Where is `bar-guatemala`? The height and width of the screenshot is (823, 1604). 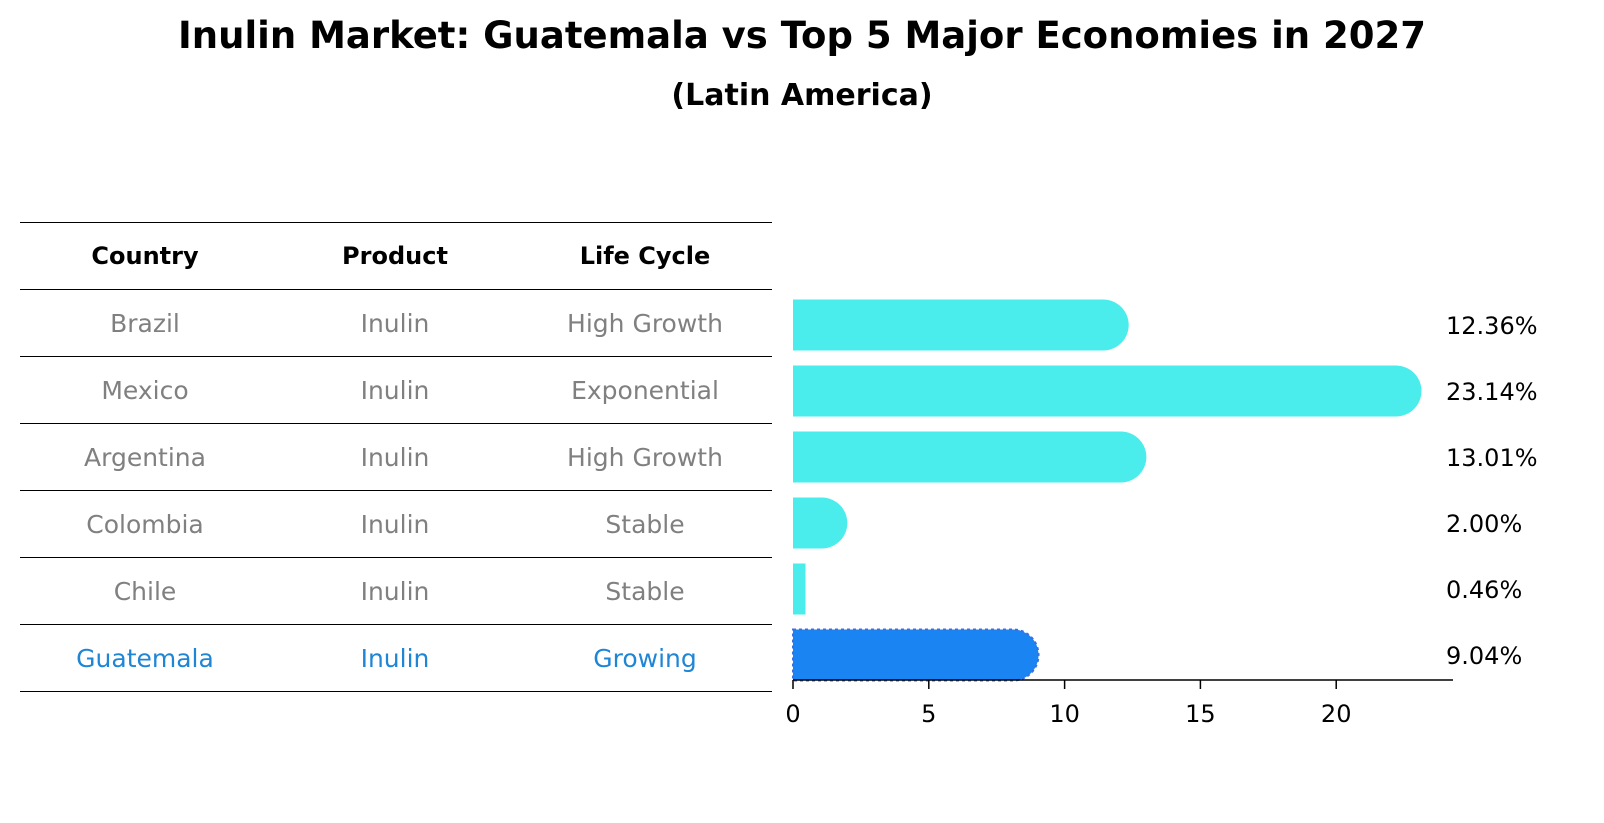
bar-guatemala is located at coordinates (916, 655).